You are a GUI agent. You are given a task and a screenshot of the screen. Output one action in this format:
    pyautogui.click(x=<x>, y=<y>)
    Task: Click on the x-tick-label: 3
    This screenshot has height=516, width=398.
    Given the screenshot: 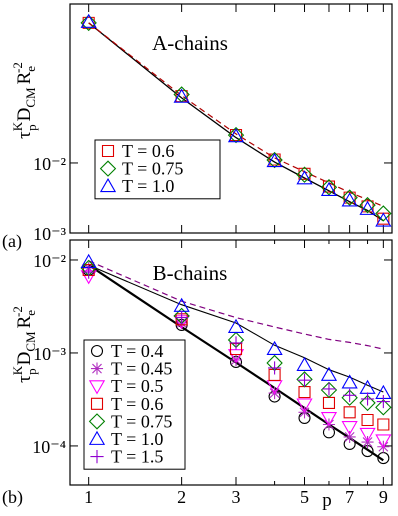 What is the action you would take?
    pyautogui.click(x=236, y=497)
    